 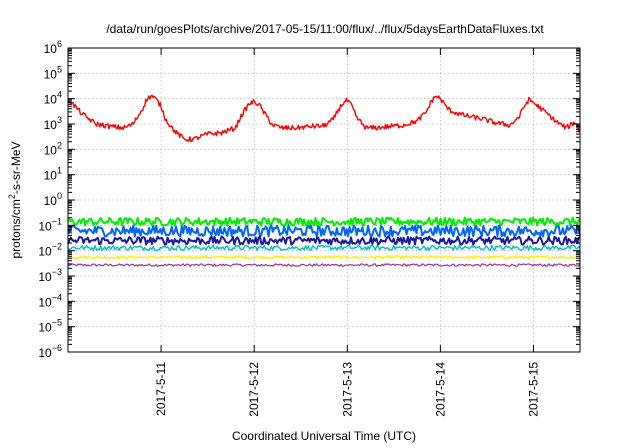 I want to click on x-axis-label: Coordinated Universal Time (UTC), so click(x=324, y=436).